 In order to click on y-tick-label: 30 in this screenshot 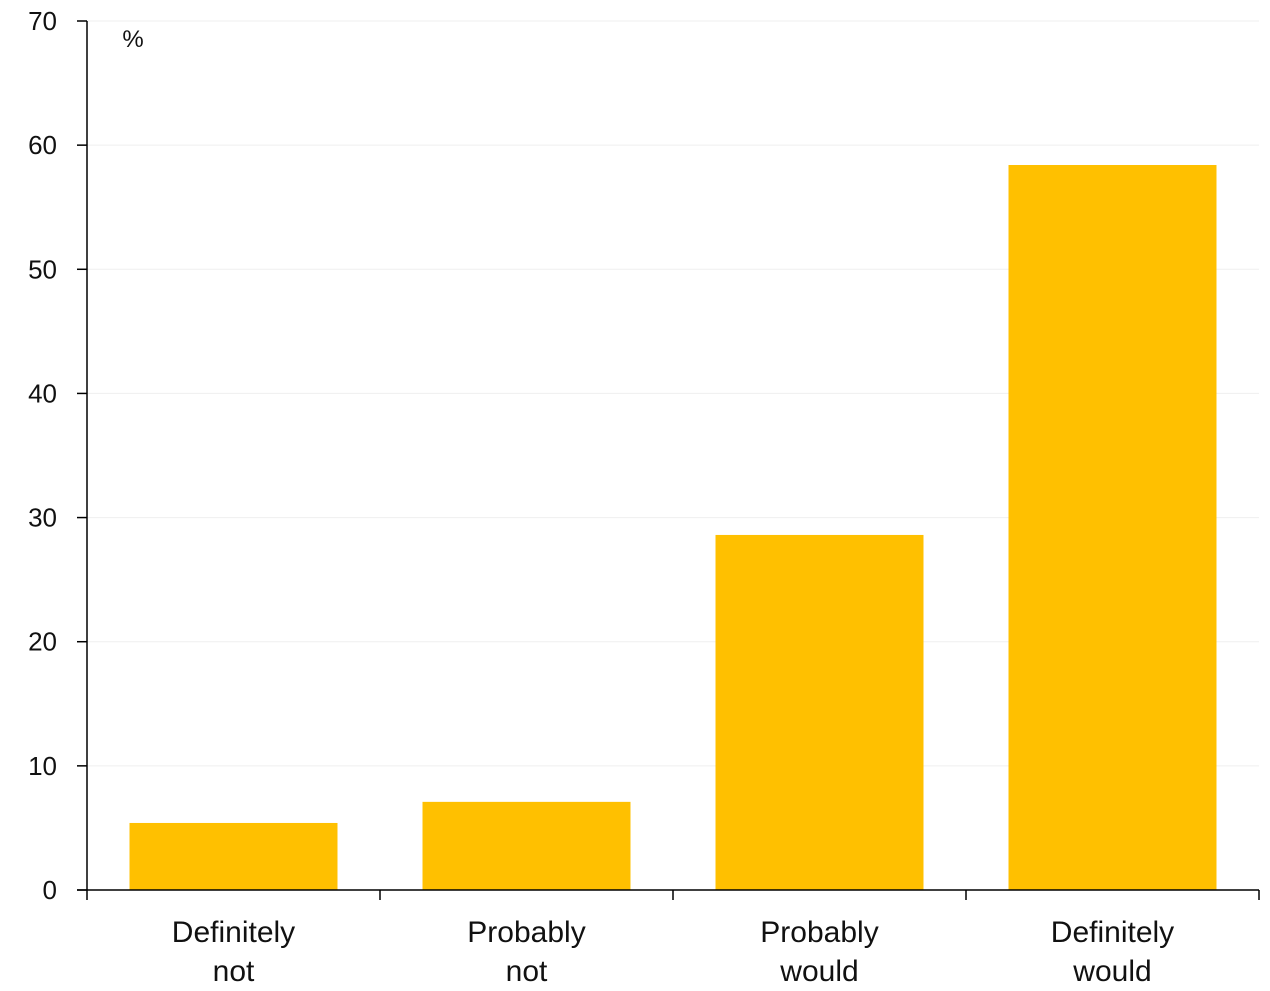, I will do `click(42, 518)`.